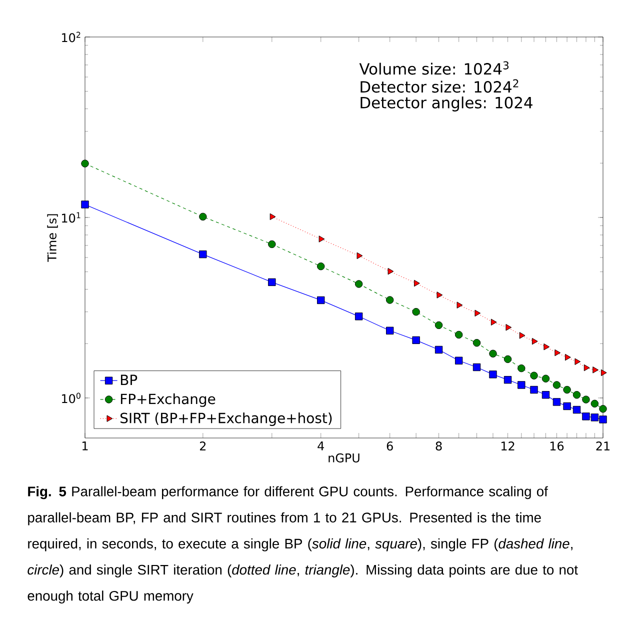 Image resolution: width=627 pixels, height=643 pixels. Describe the element at coordinates (203, 446) in the screenshot. I see `x-tick-label: 2` at that location.